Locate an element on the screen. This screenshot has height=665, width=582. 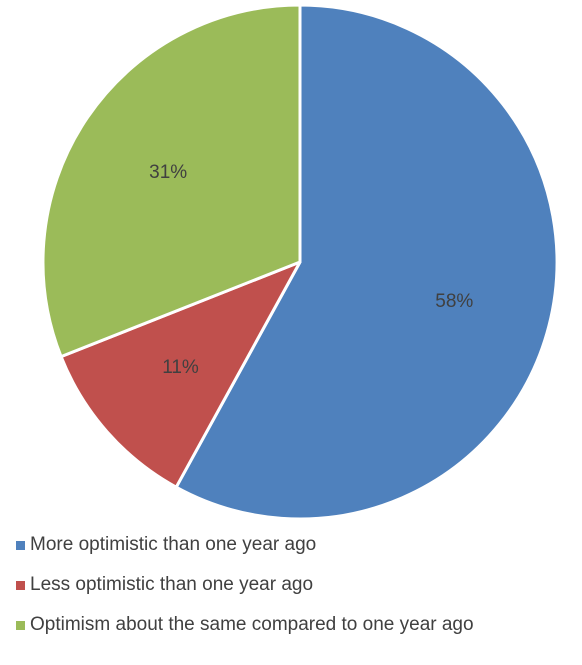
legend-item-2: Less optimistic than one year ago is located at coordinates (245, 585).